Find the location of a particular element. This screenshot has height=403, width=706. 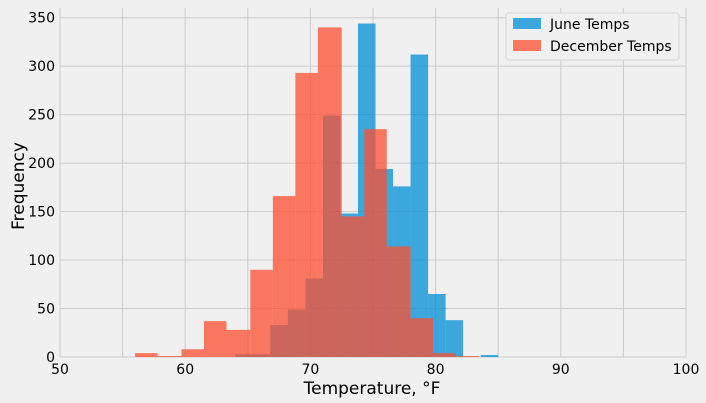

y-tick-label: 300 is located at coordinates (41, 67).